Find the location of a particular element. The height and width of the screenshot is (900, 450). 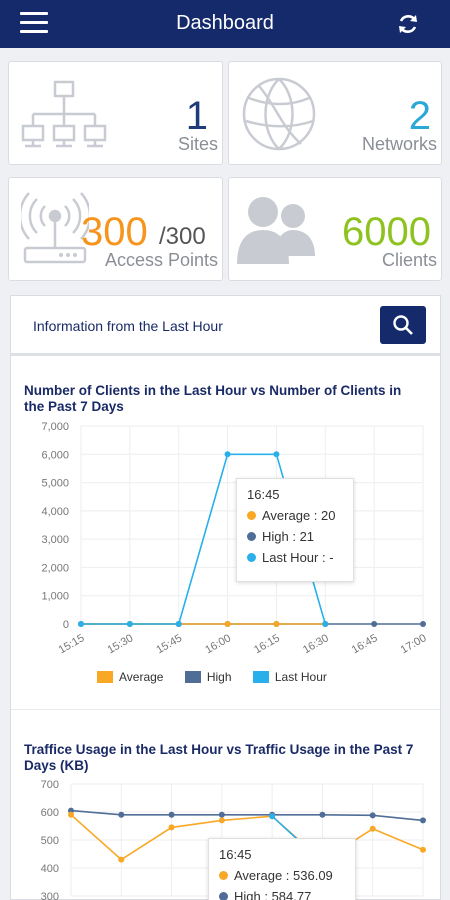

info-header: Information from the Last Hour is located at coordinates (225, 326).